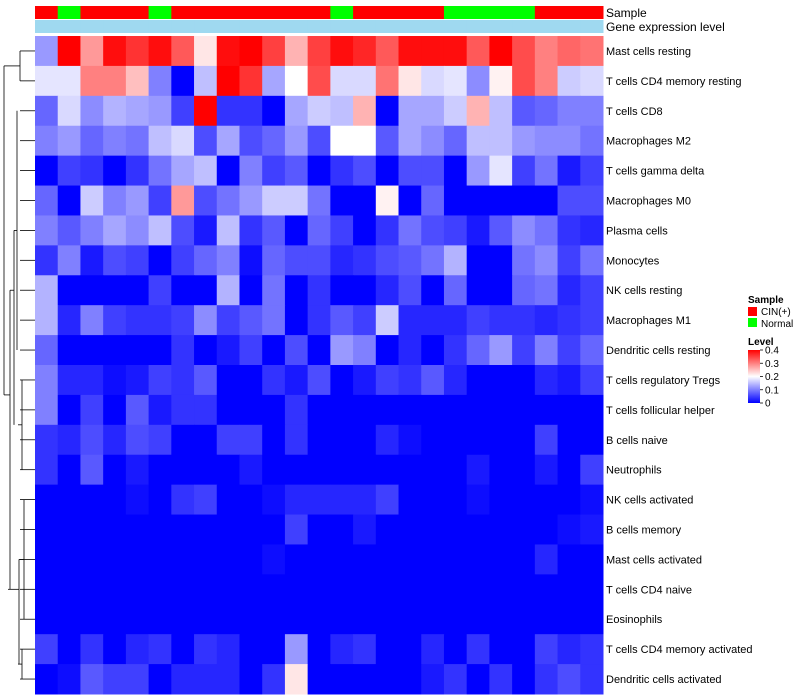  What do you see at coordinates (658, 351) in the screenshot?
I see `row-label: Dendritic cells resting` at bounding box center [658, 351].